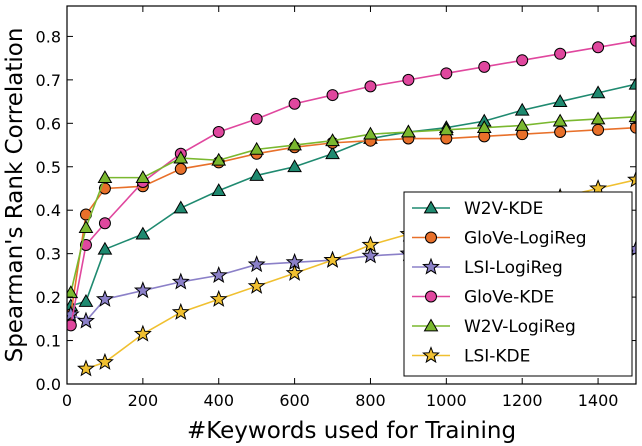  What do you see at coordinates (48, 254) in the screenshot?
I see `y-tick-label: 0.3` at bounding box center [48, 254].